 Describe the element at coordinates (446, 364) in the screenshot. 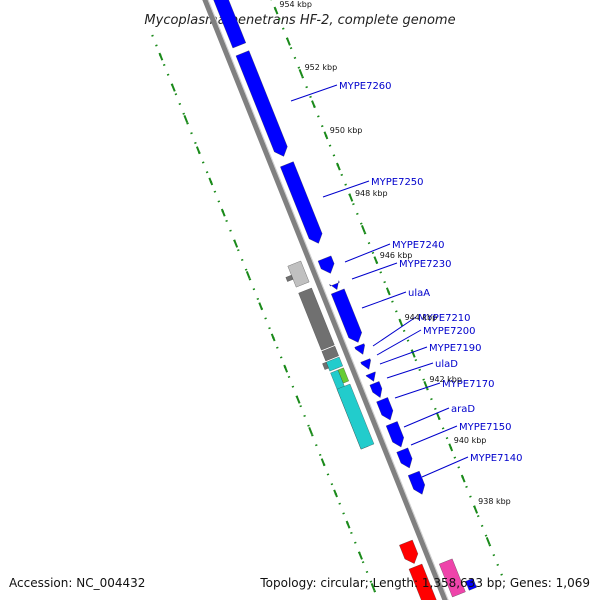

I see `gene-label: ulaD` at that location.